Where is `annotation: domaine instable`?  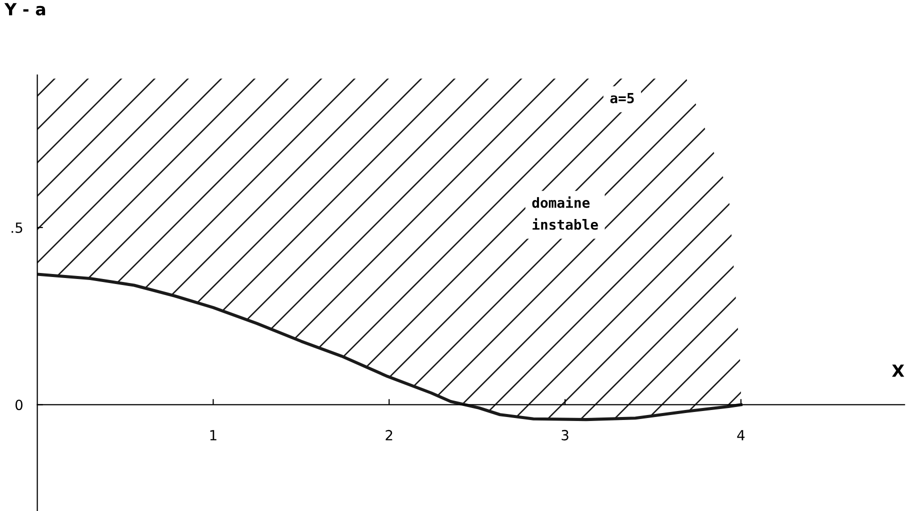
annotation: domaine instable is located at coordinates (565, 213).